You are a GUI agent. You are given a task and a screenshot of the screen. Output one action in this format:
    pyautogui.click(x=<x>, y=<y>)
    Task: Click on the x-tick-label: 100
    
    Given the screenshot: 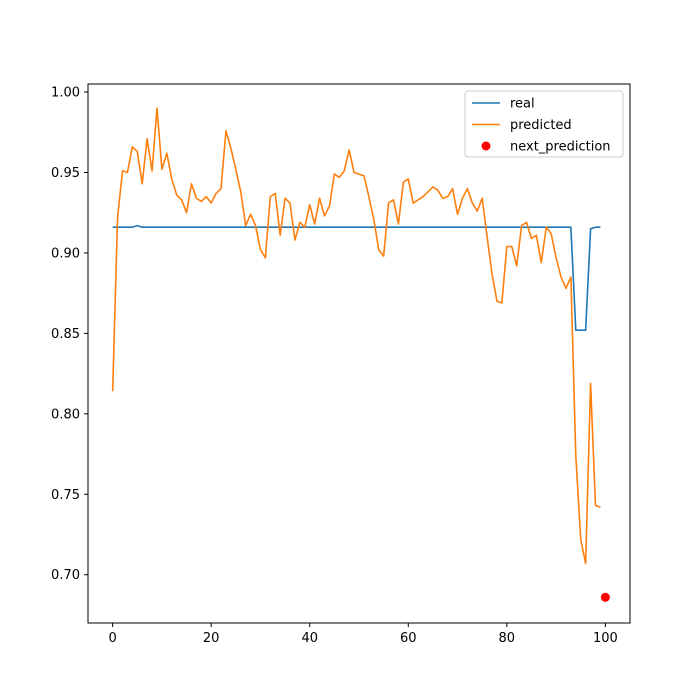 What is the action you would take?
    pyautogui.click(x=605, y=638)
    